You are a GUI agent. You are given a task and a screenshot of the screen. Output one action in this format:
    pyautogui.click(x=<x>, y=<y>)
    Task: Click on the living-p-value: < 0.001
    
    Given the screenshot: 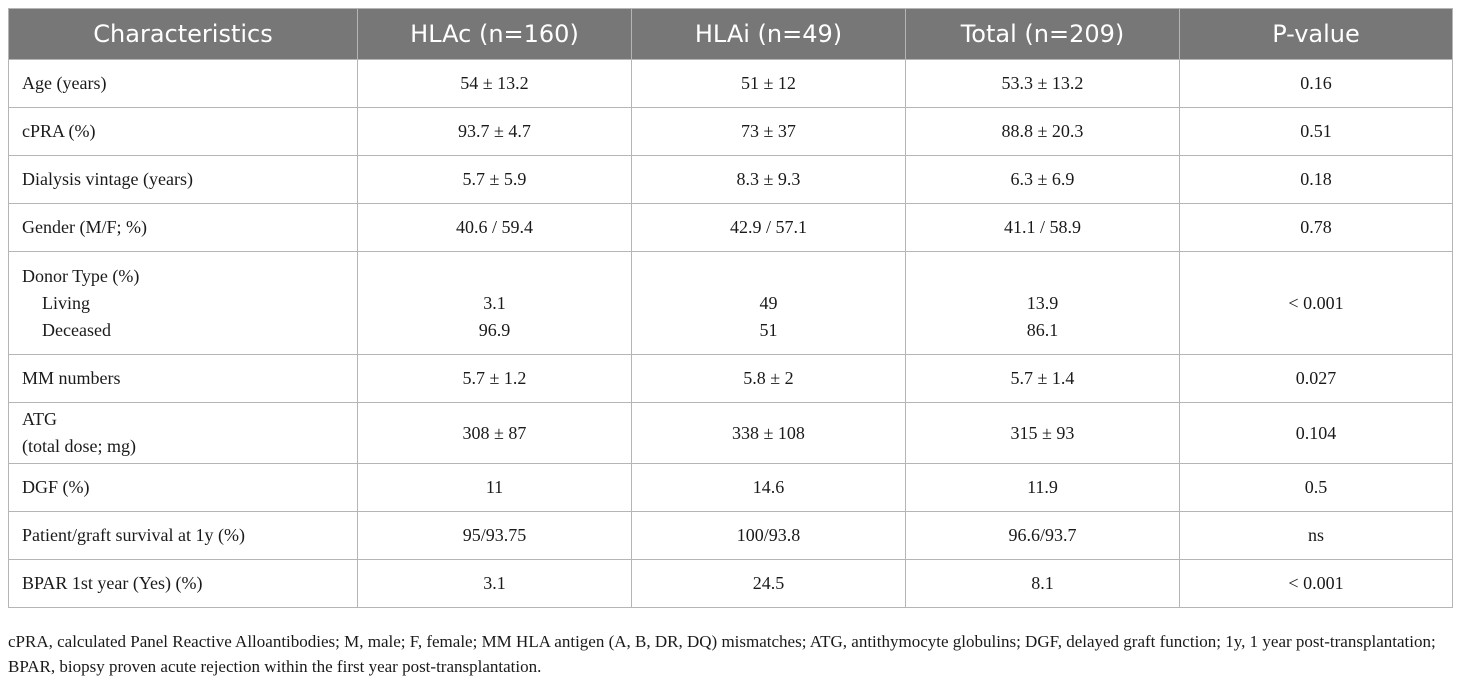 What is the action you would take?
    pyautogui.click(x=1316, y=302)
    